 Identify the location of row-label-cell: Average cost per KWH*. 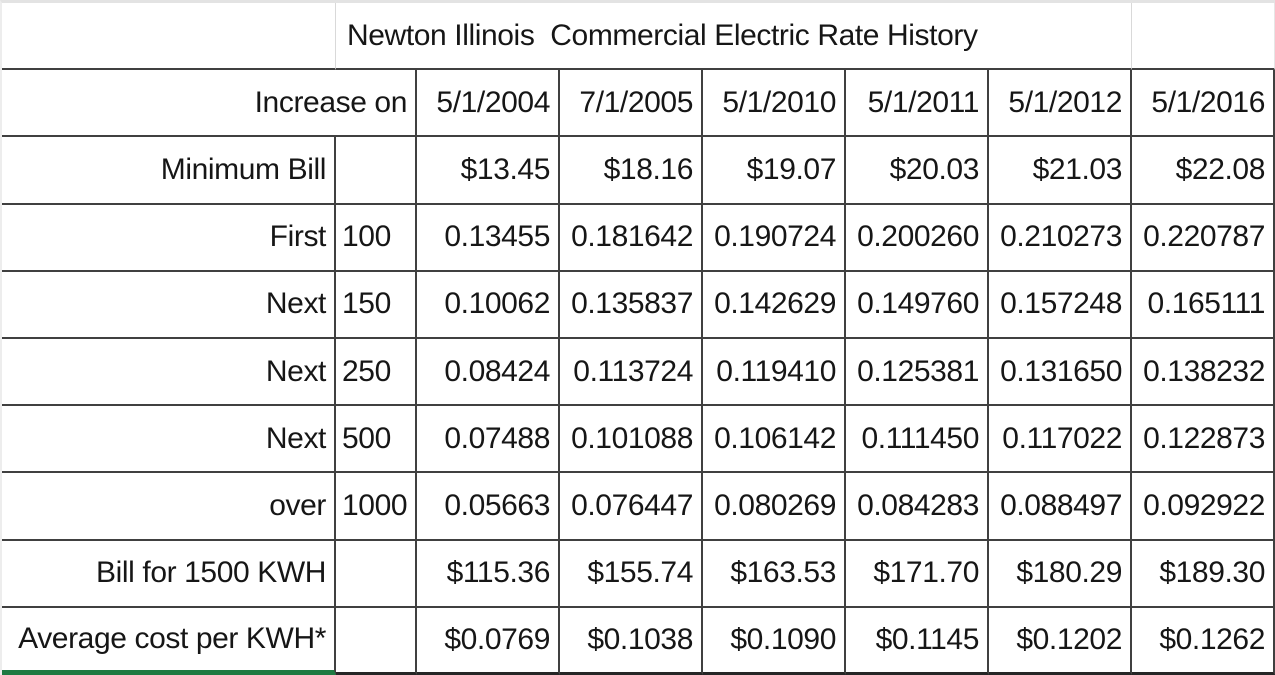
(169, 641).